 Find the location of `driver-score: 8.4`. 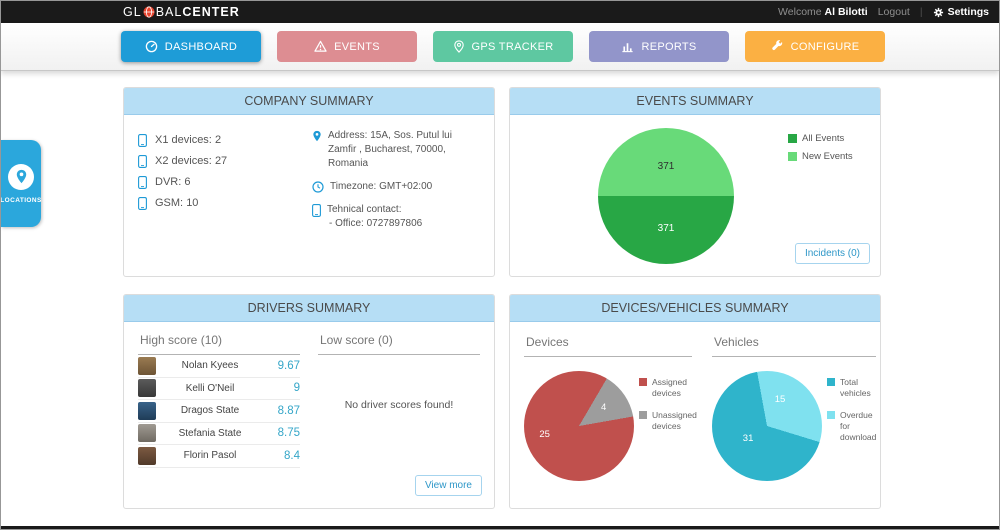

driver-score: 8.4 is located at coordinates (292, 455).